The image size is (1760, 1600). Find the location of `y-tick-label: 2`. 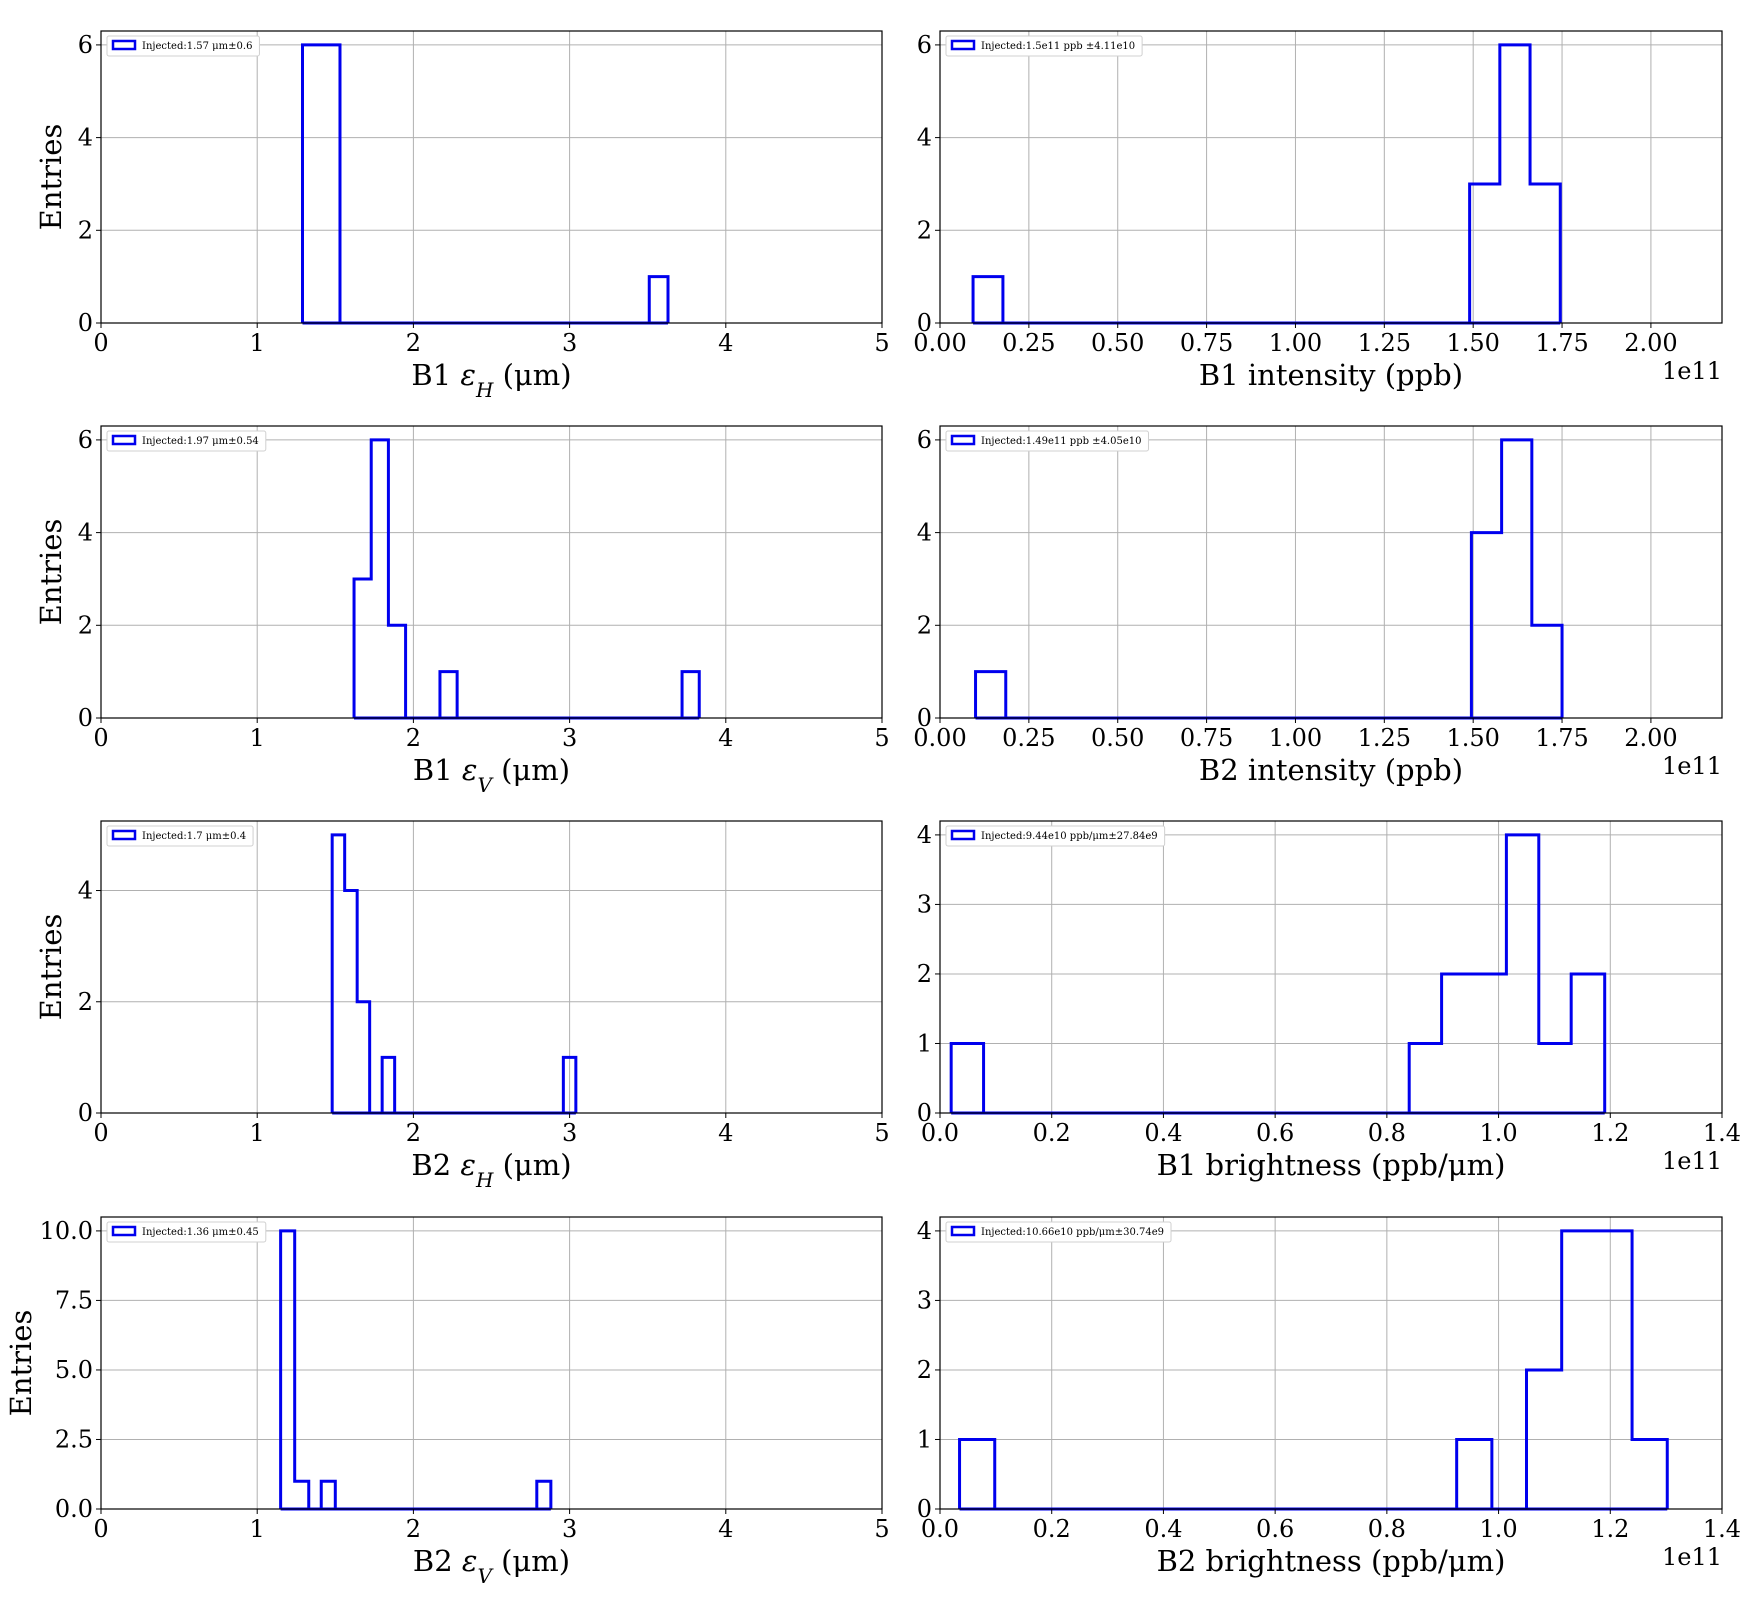

y-tick-label: 2 is located at coordinates (924, 625).